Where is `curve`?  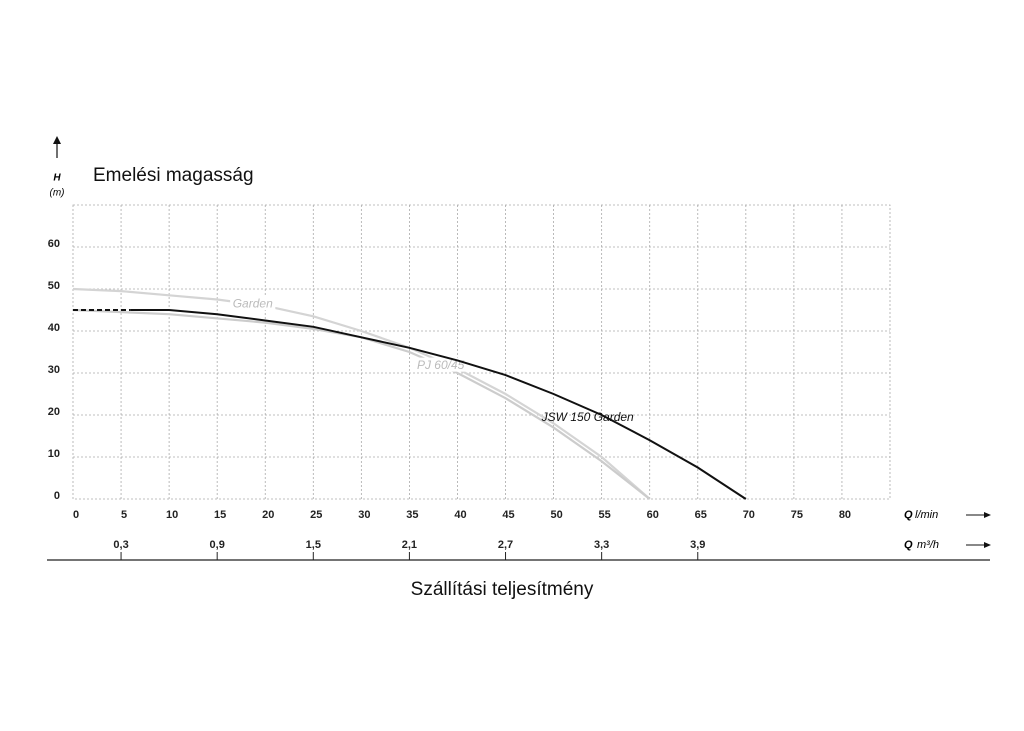 curve is located at coordinates (361, 404).